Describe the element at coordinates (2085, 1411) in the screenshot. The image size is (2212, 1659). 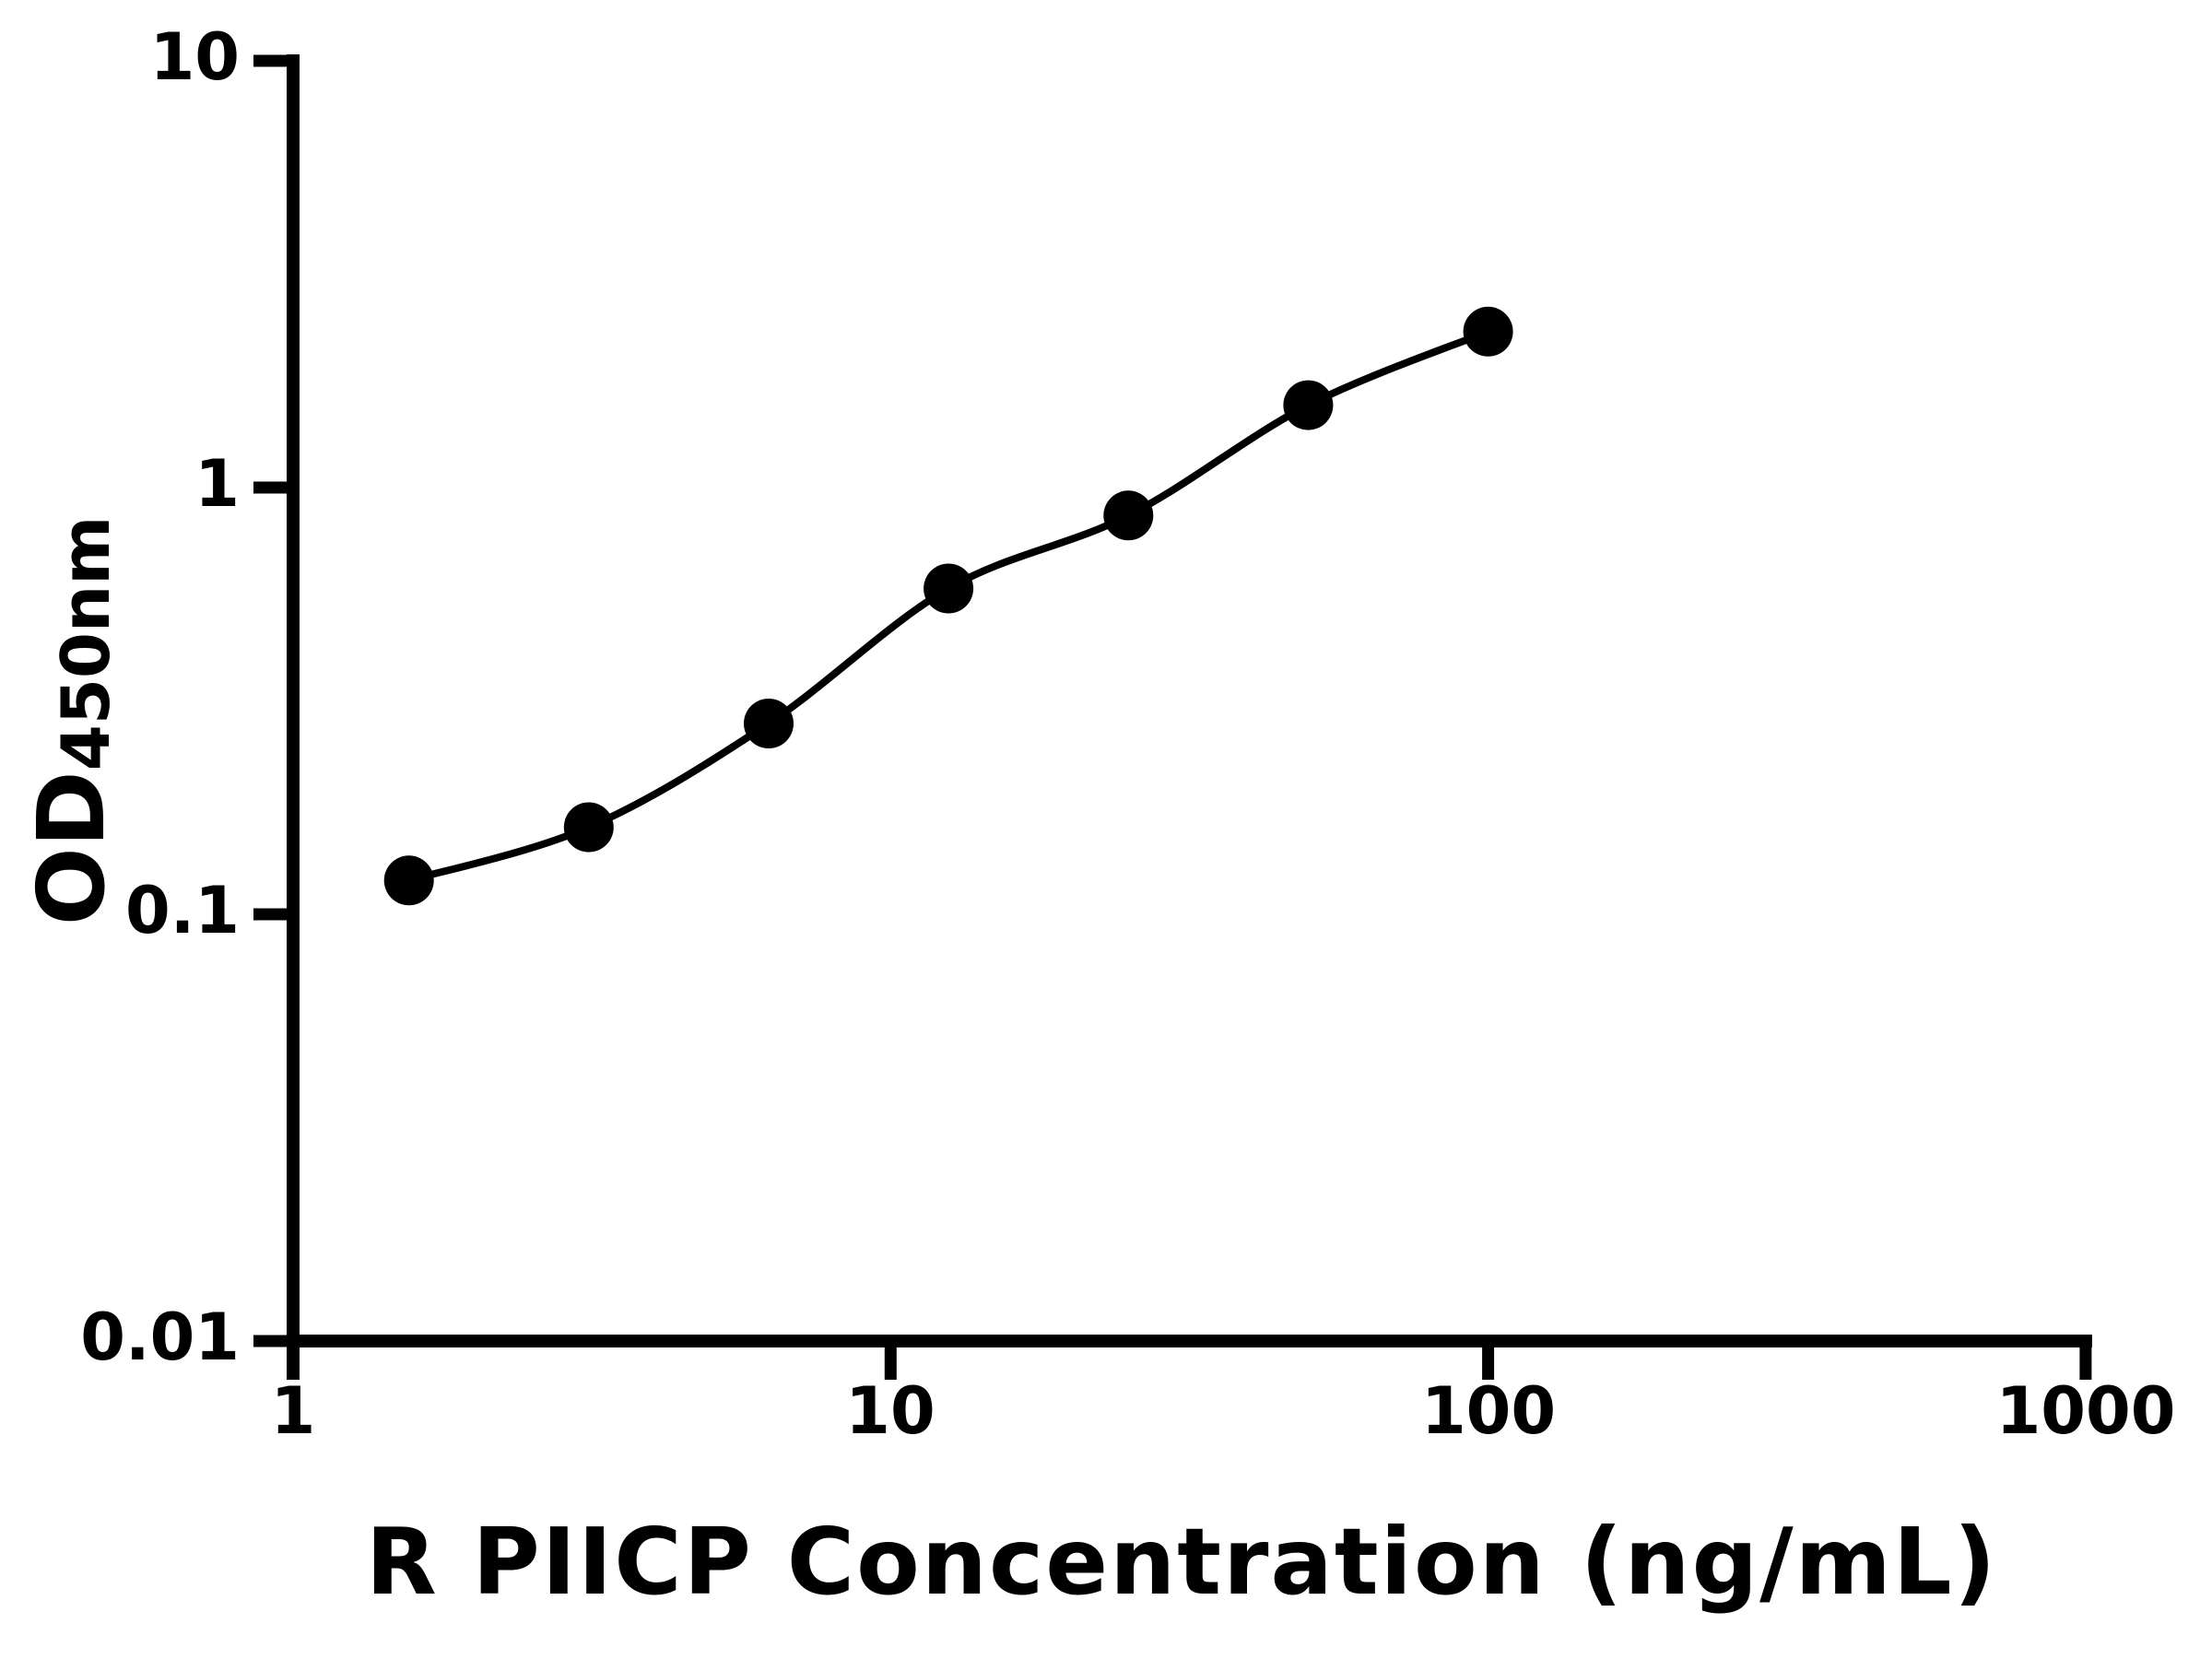
I see `x-tick-label-1000: 1000` at that location.